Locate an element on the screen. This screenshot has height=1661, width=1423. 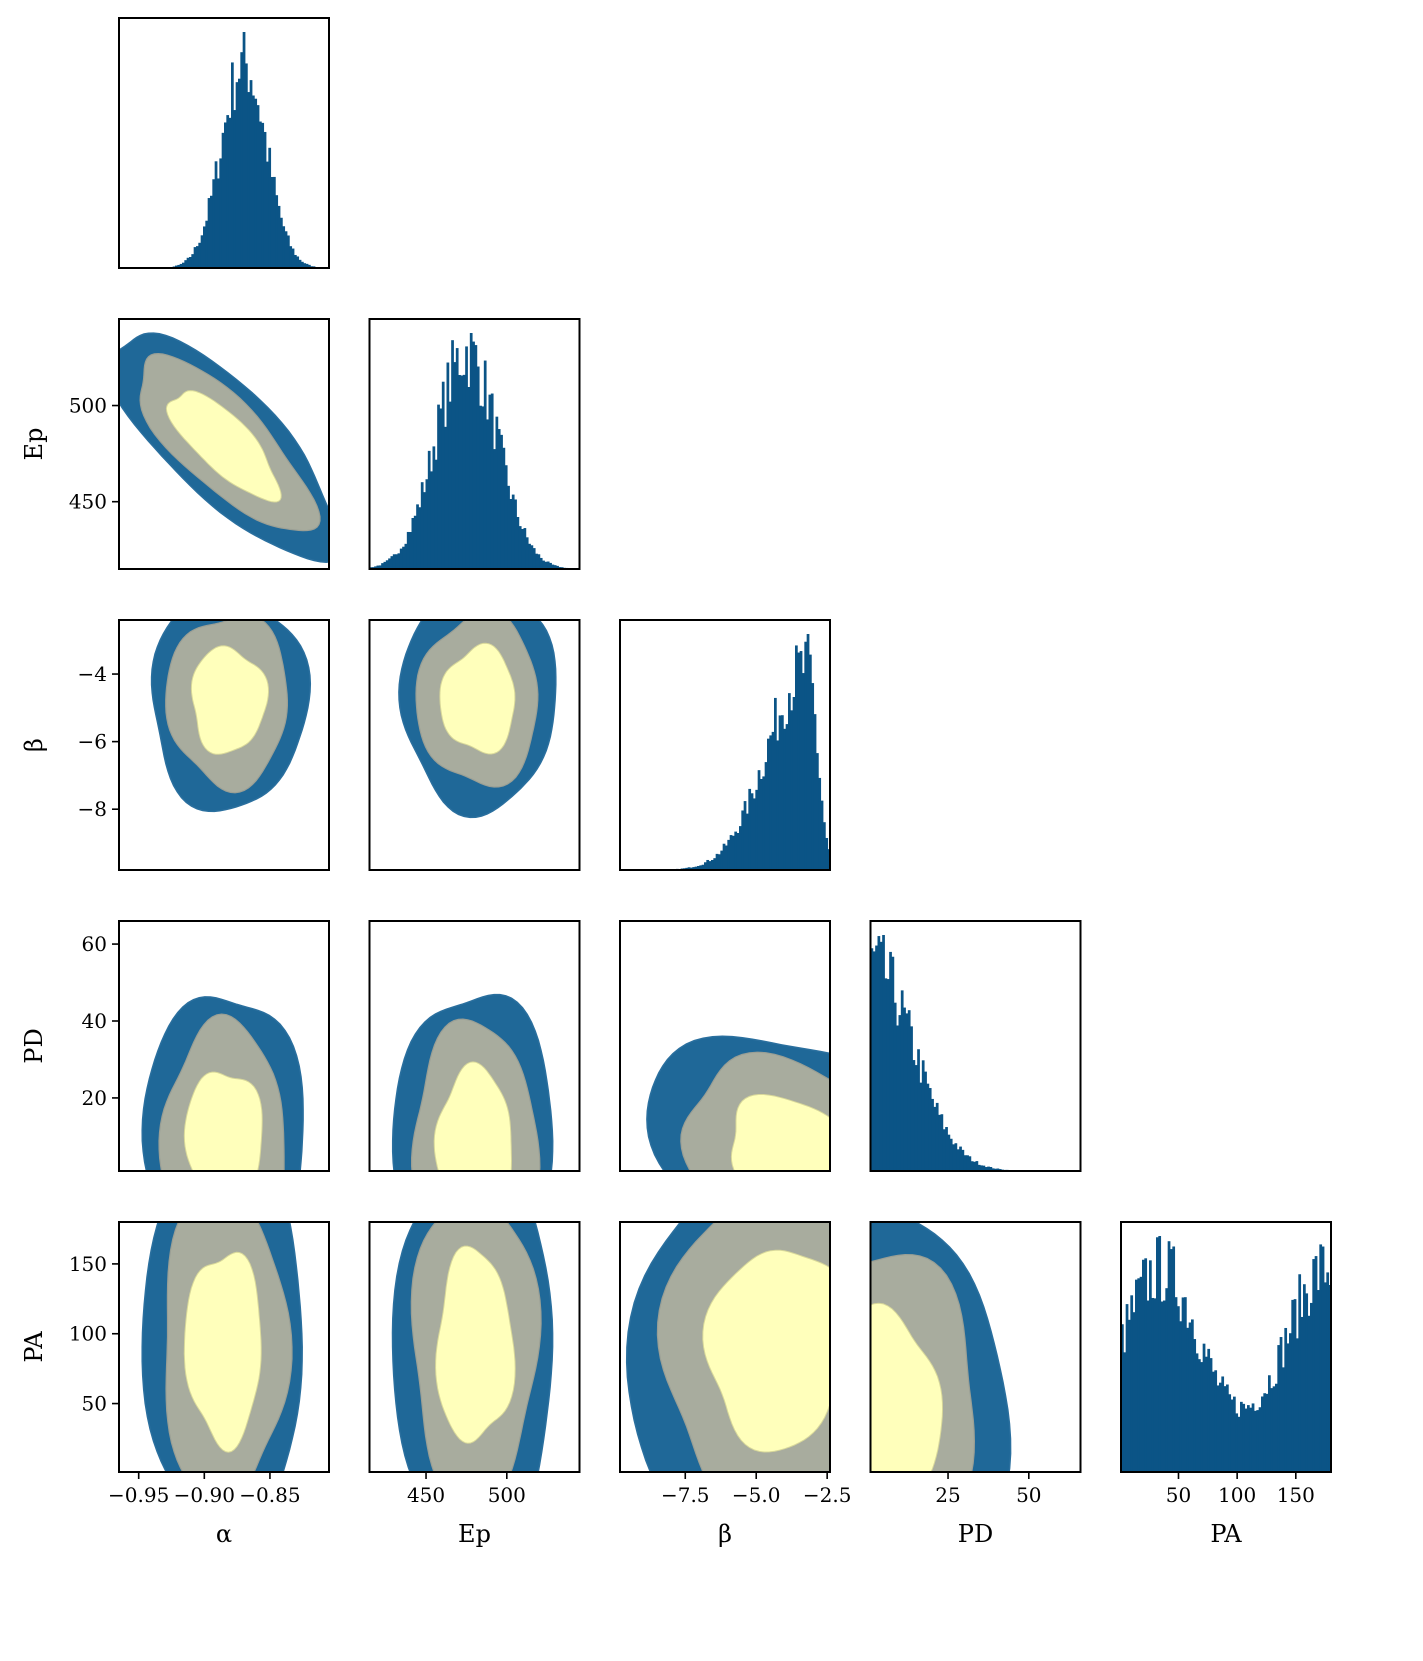
x-tick-label: 25 is located at coordinates (947, 1495).